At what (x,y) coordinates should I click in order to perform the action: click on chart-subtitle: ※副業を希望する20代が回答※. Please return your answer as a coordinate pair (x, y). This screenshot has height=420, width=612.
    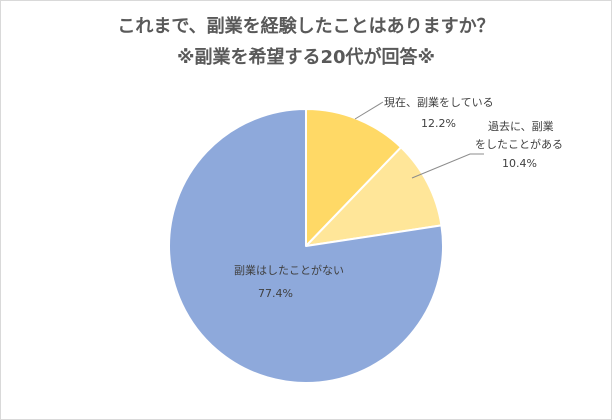
    Looking at the image, I should click on (306, 57).